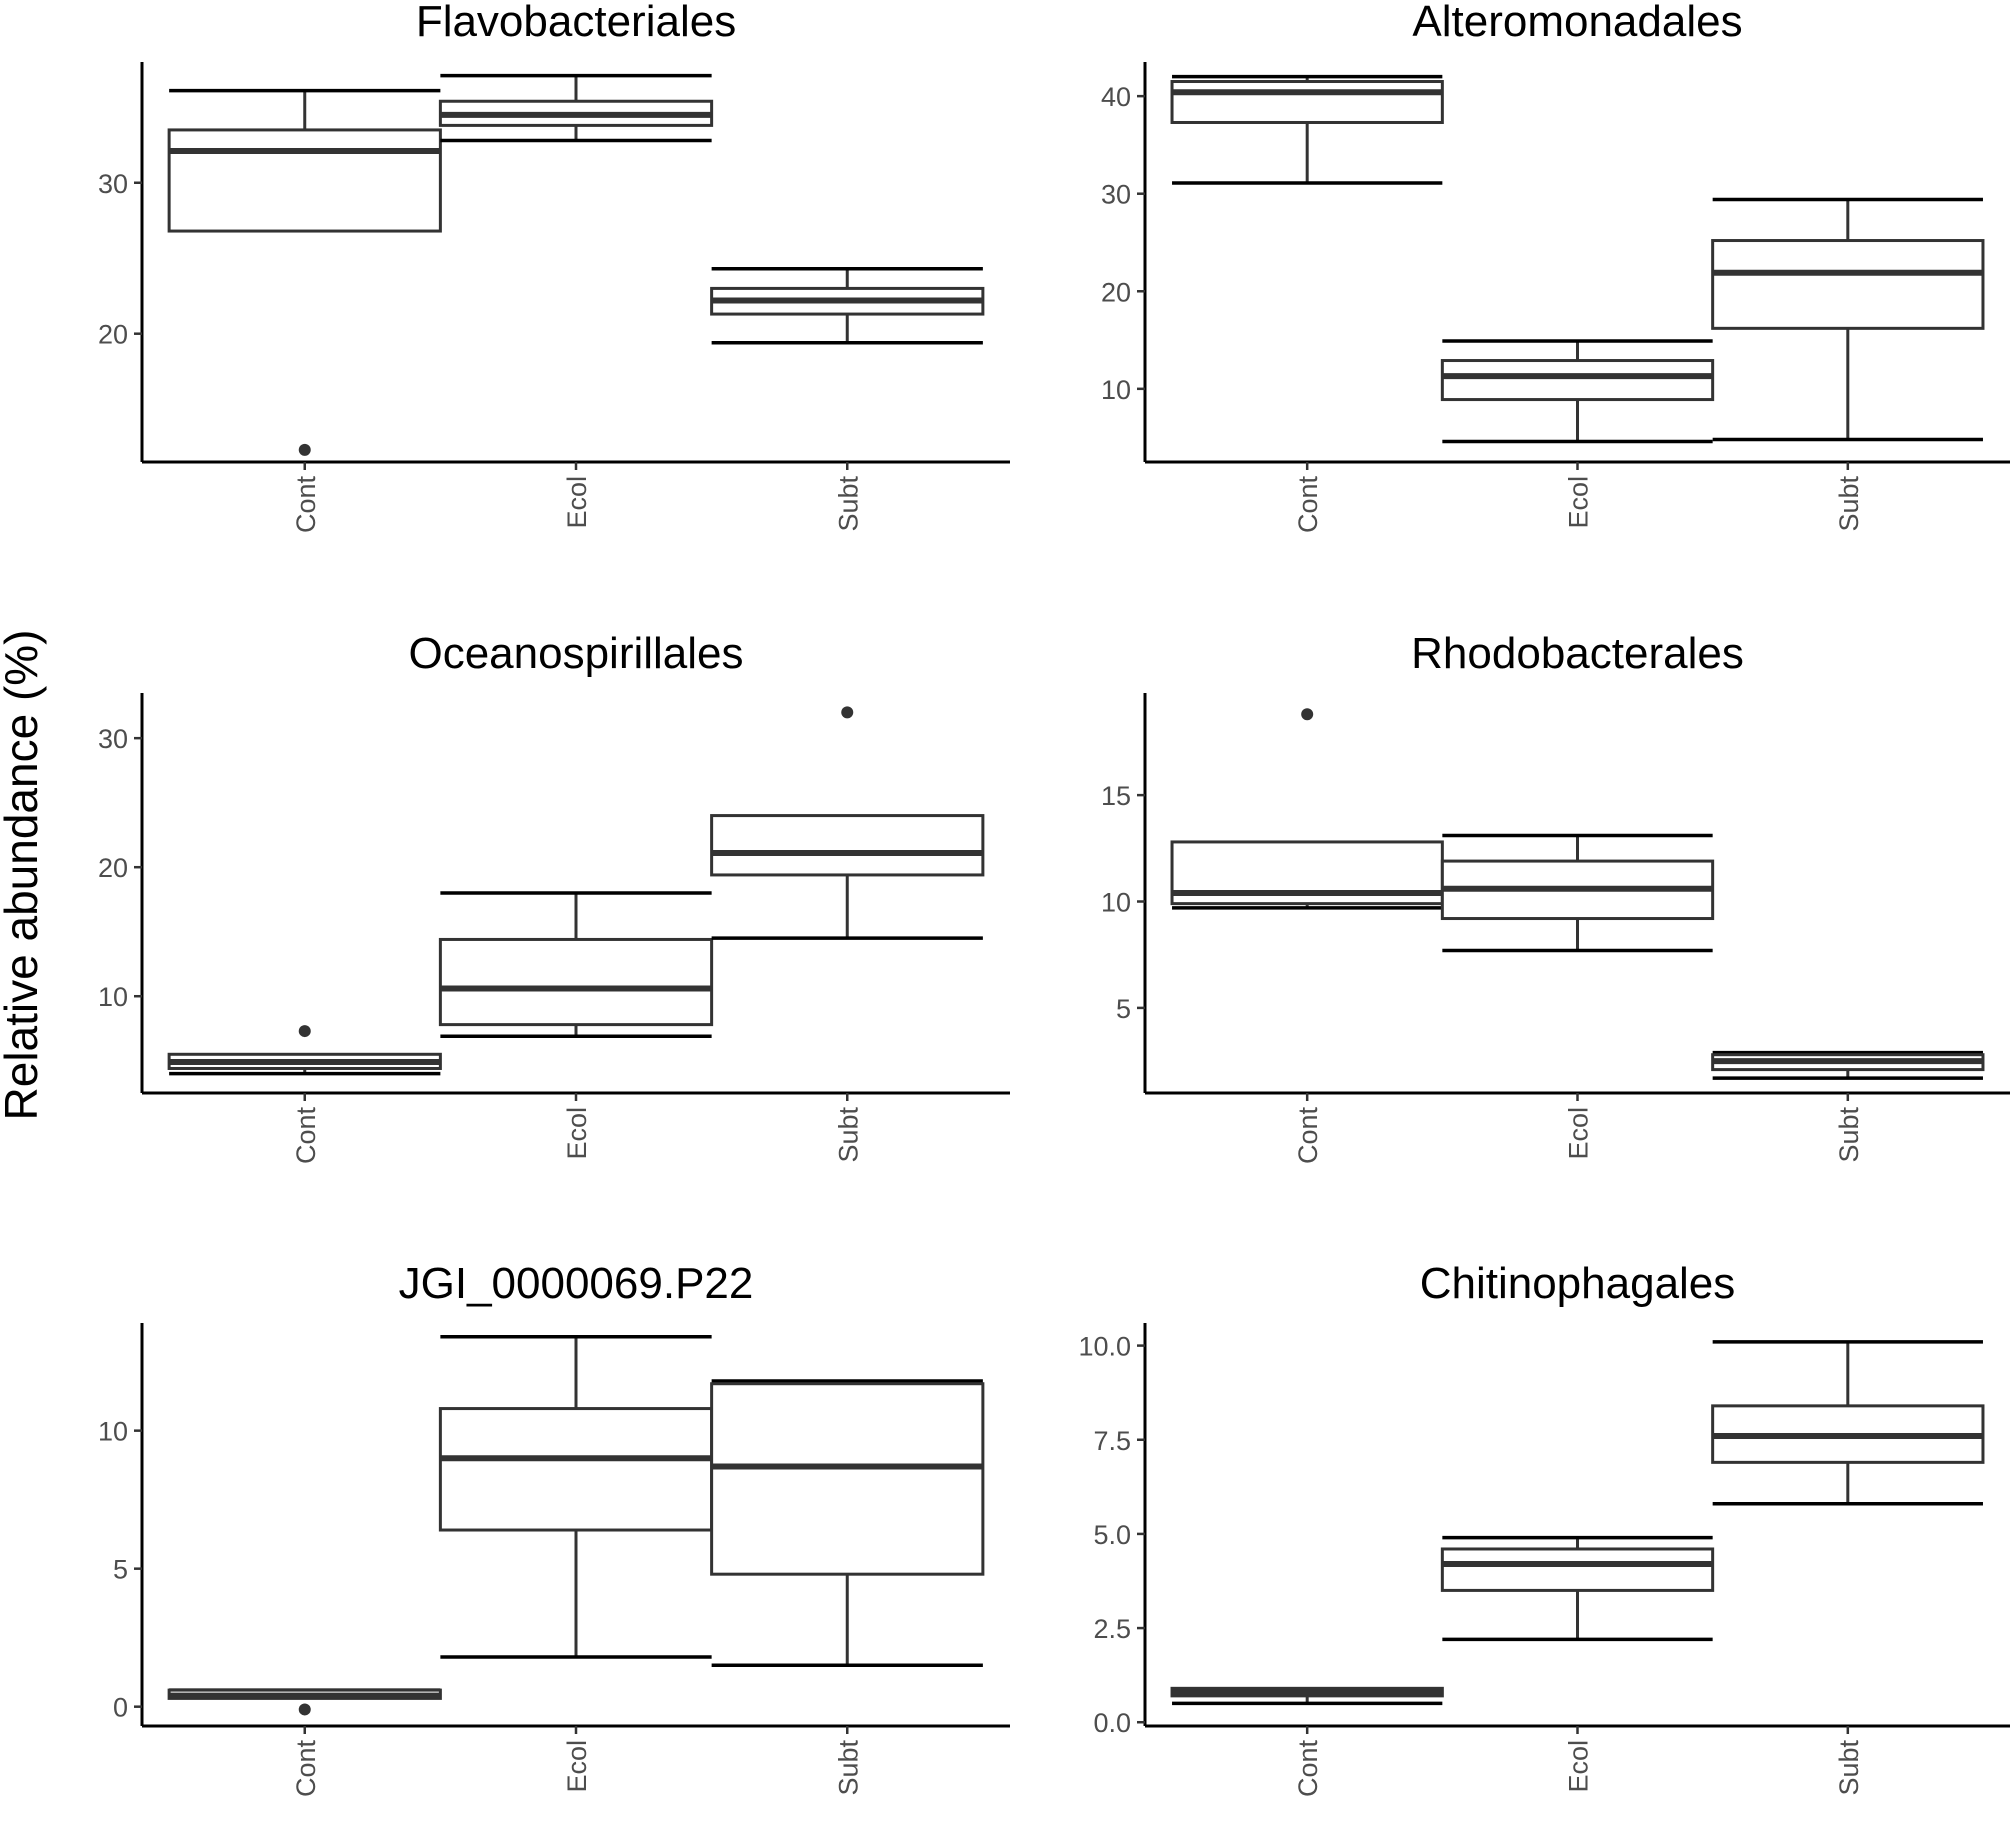  What do you see at coordinates (1104, 1347) in the screenshot?
I see `y-tick-label: 10.0` at bounding box center [1104, 1347].